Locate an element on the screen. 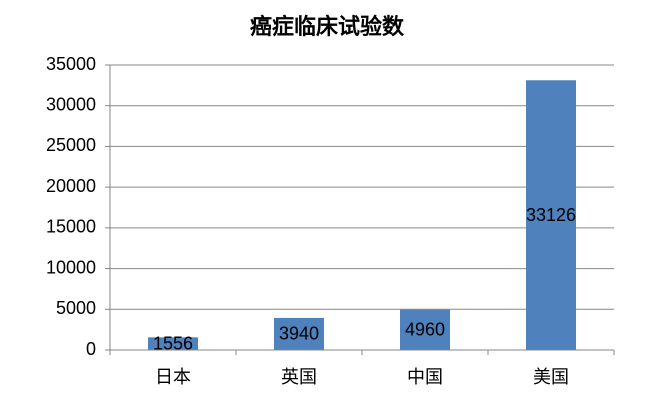 Image resolution: width=654 pixels, height=406 pixels. data-label: 33126 is located at coordinates (551, 215).